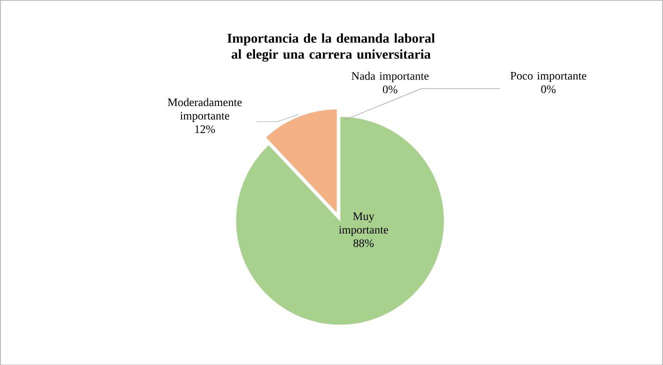  I want to click on data-label: 12%, so click(205, 129).